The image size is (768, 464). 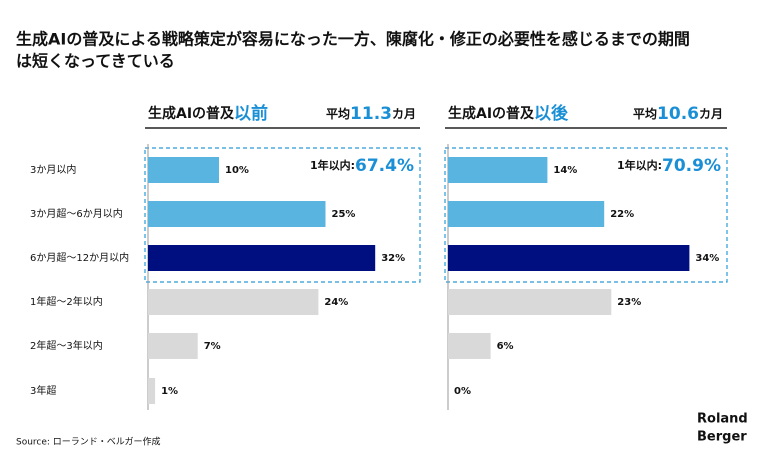 I want to click on category-label: 3か月以内, so click(x=53, y=169).